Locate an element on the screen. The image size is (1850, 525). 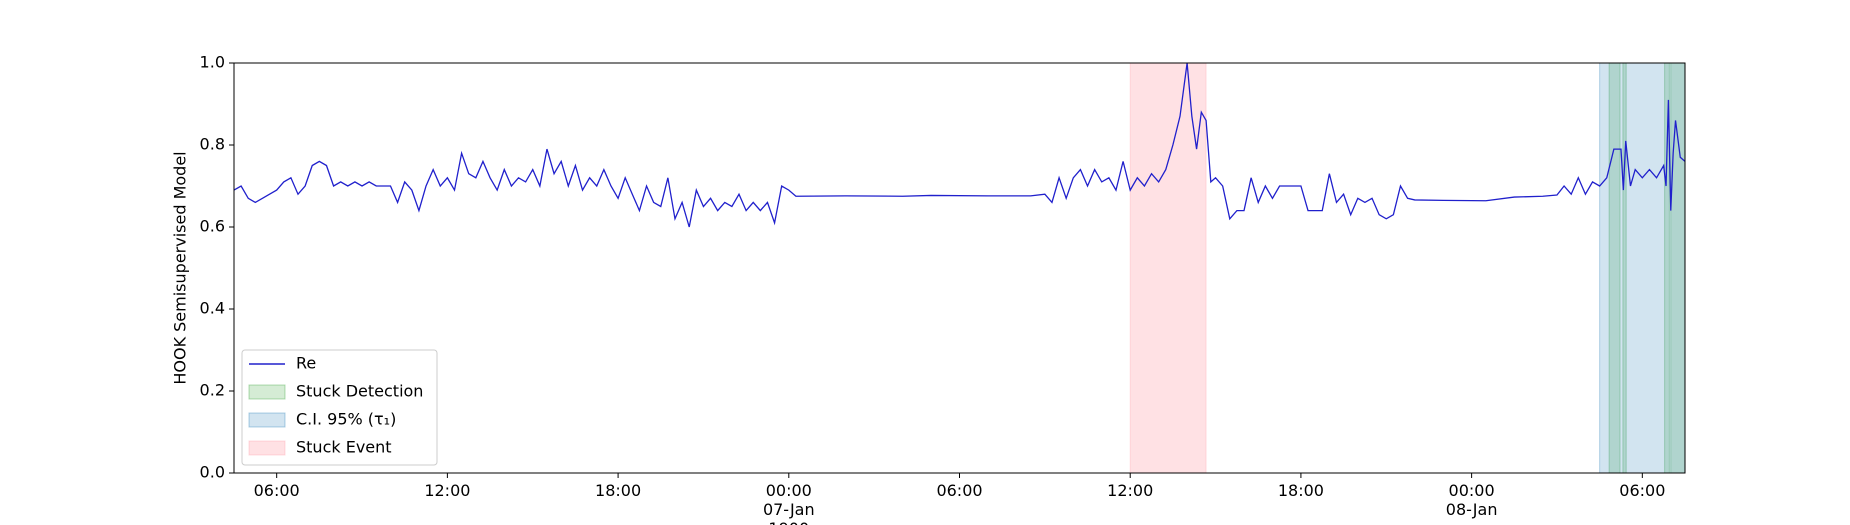
x-tick-label: 00:00 08-Jan is located at coordinates (1471, 500).